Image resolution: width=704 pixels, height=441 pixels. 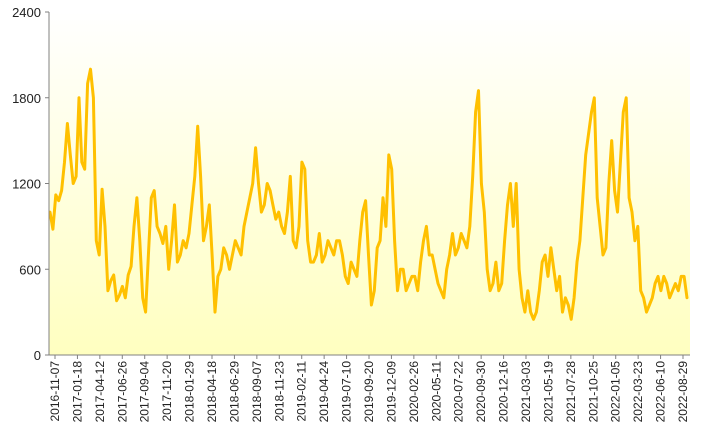 I want to click on x-tick-label: 2020-02-26, so click(x=414, y=392).